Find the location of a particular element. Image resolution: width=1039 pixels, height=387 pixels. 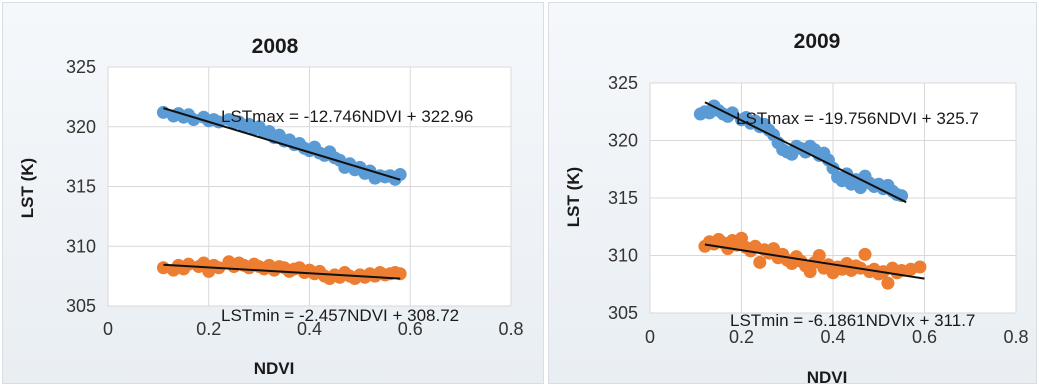

trend-equation-min: LSTmin = -2.457NDVI + 308.72 is located at coordinates (340, 315).